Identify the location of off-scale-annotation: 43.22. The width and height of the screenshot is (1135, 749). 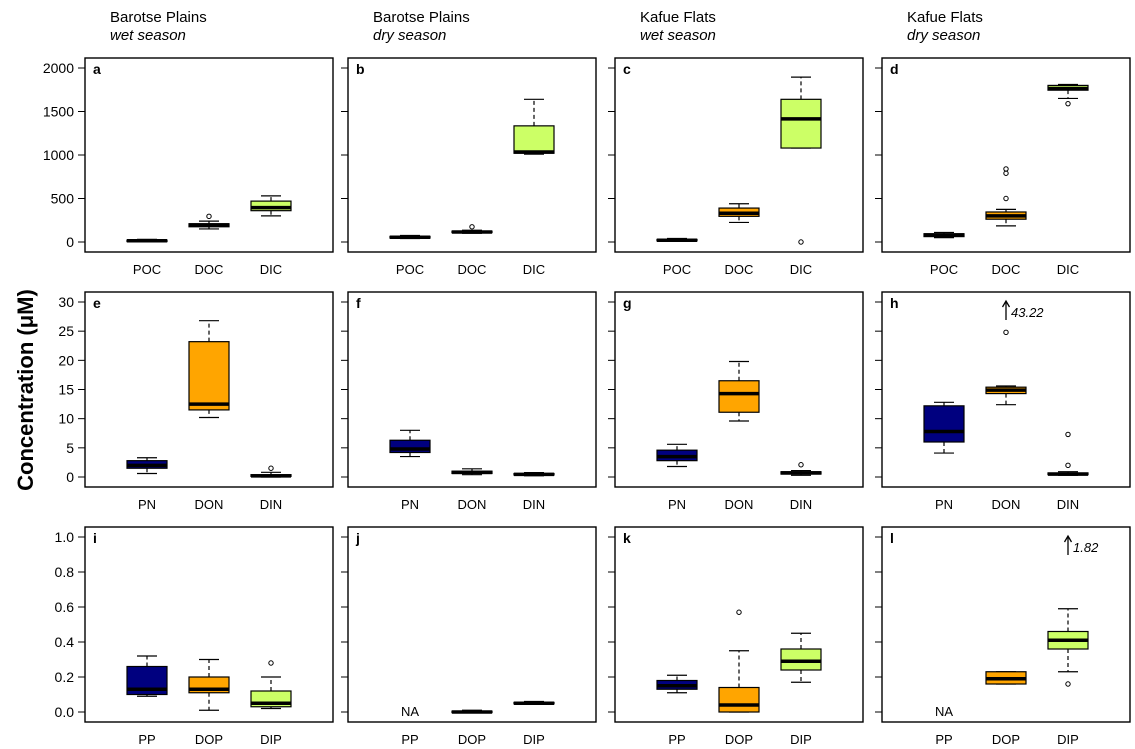
(1022, 309).